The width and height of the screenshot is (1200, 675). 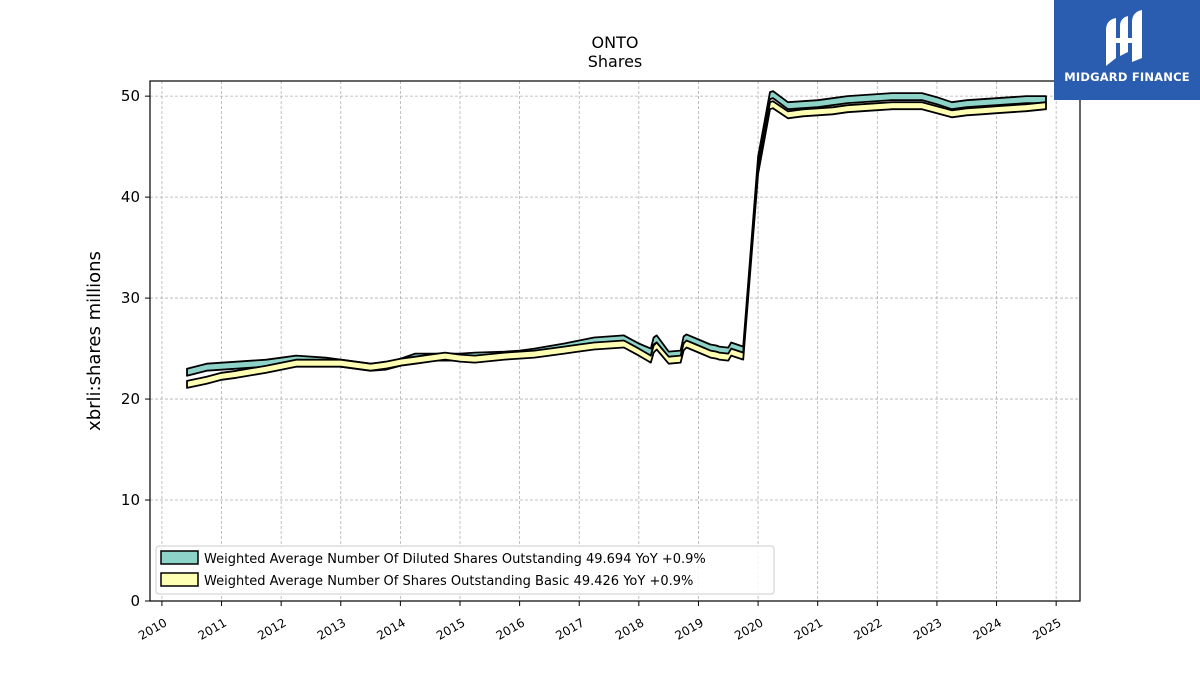 I want to click on x-tick-label: 2019, so click(x=689, y=628).